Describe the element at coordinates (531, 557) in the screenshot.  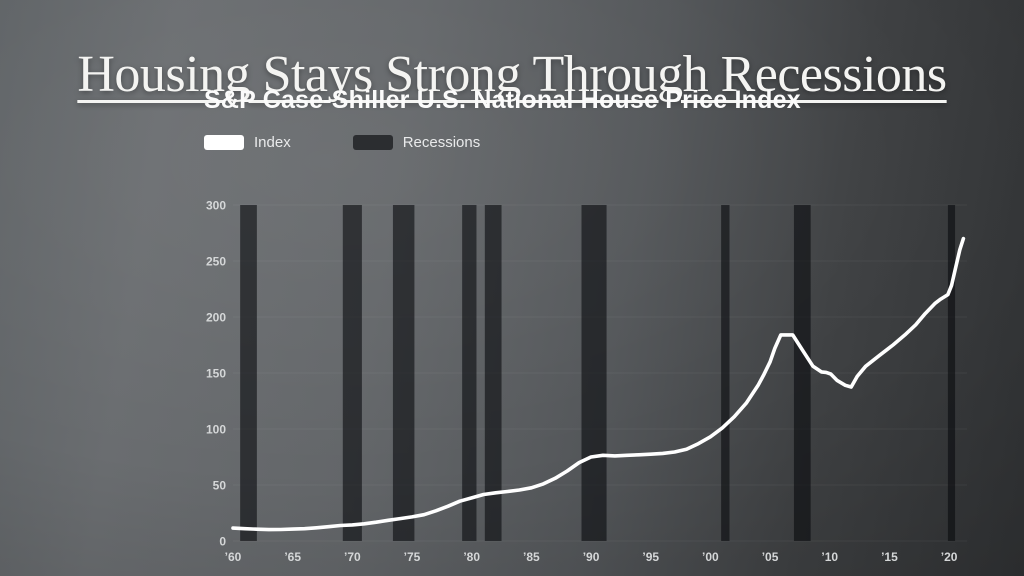
I see `x-tick-label: ’85` at that location.